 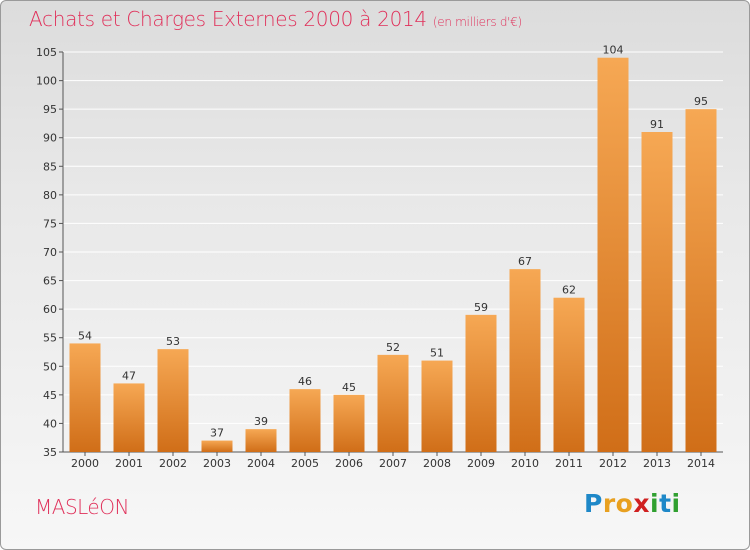 I want to click on y-tick-label: 35, so click(x=50, y=452).